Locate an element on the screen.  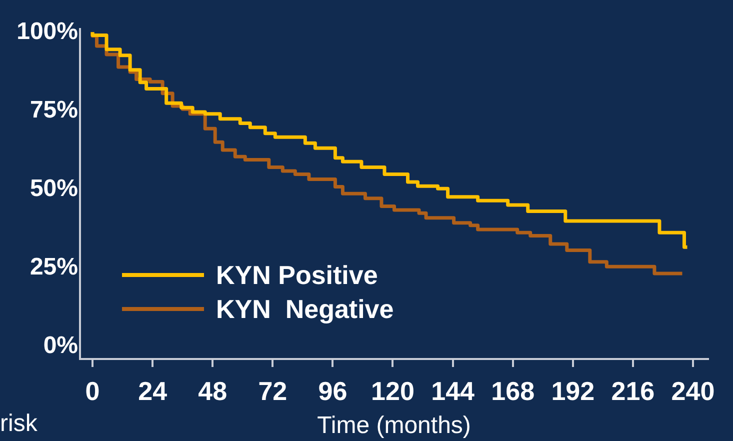
x-axis-title: Time (months) is located at coordinates (394, 426).